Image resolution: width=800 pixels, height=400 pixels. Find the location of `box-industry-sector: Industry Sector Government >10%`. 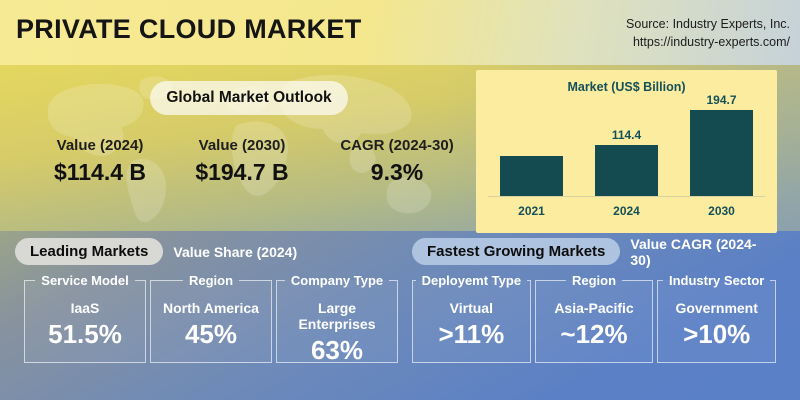

box-industry-sector: Industry Sector Government >10% is located at coordinates (717, 318).